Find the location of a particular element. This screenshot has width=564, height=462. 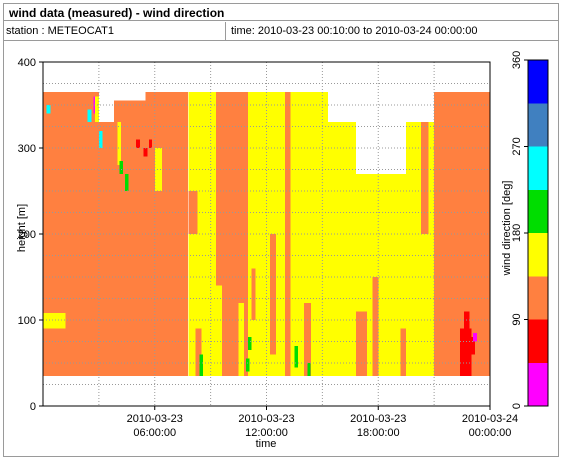

title-bar: wind data (measured) - wind direction is located at coordinates (281, 12).